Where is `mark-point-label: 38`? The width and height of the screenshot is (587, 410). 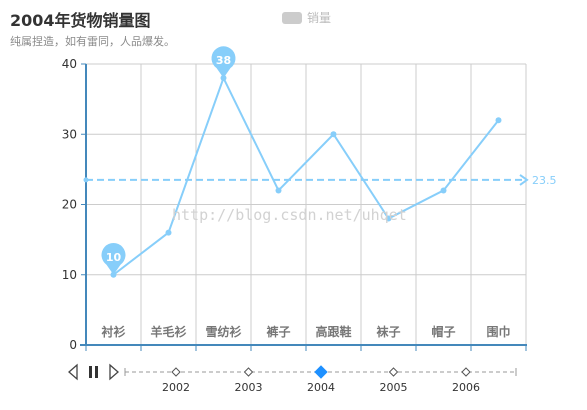 mark-point-label: 38 is located at coordinates (223, 60).